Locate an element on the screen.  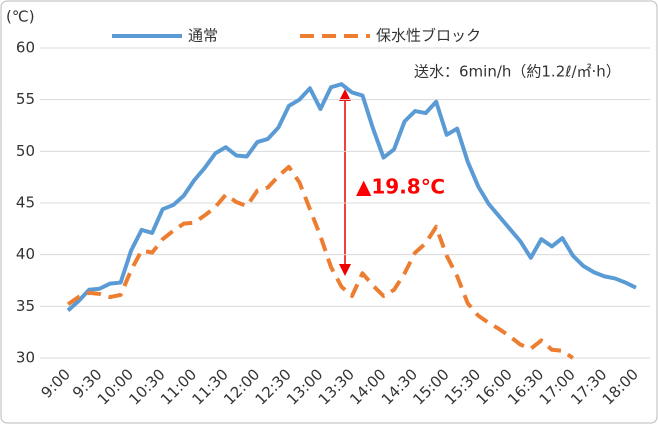
y-tick-label: 55 is located at coordinates (25, 99).